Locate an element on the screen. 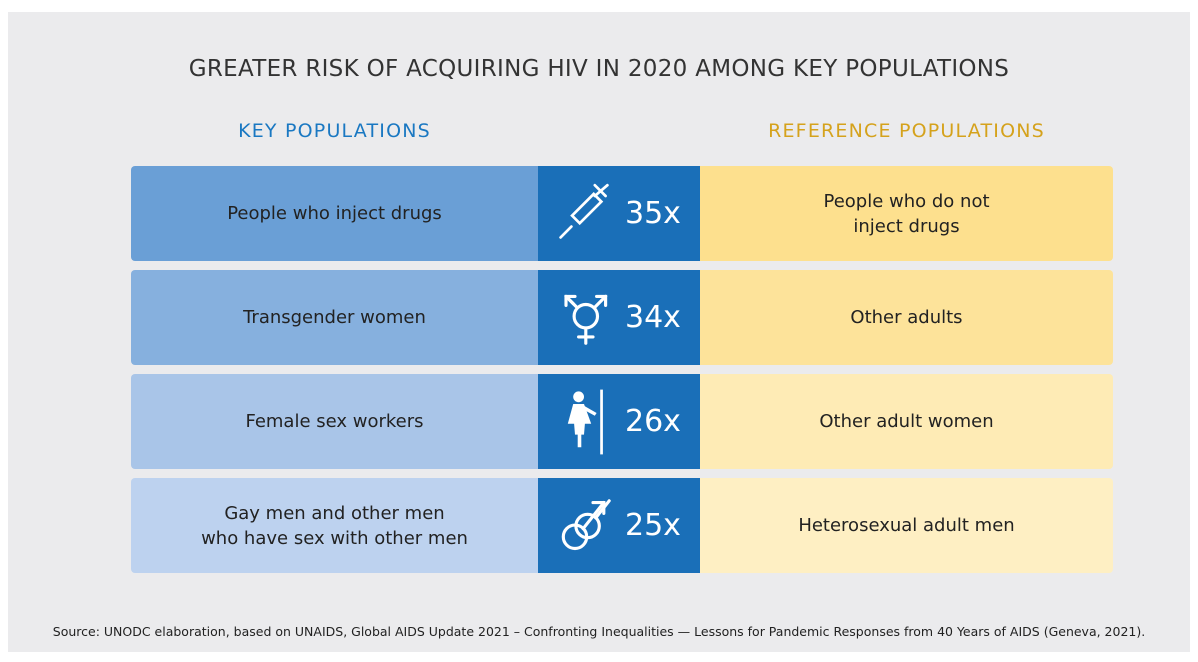 The width and height of the screenshot is (1198, 662). reference-population-line: inject drugs is located at coordinates (906, 226).